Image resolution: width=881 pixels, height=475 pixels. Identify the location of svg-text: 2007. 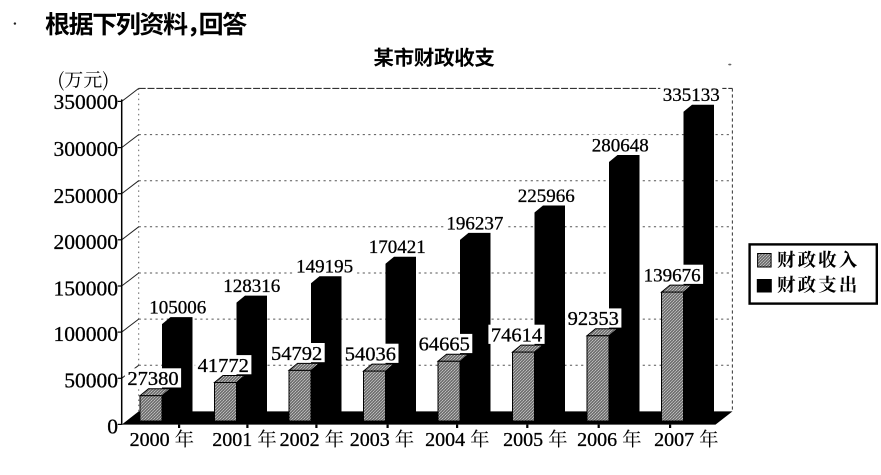
(674, 440).